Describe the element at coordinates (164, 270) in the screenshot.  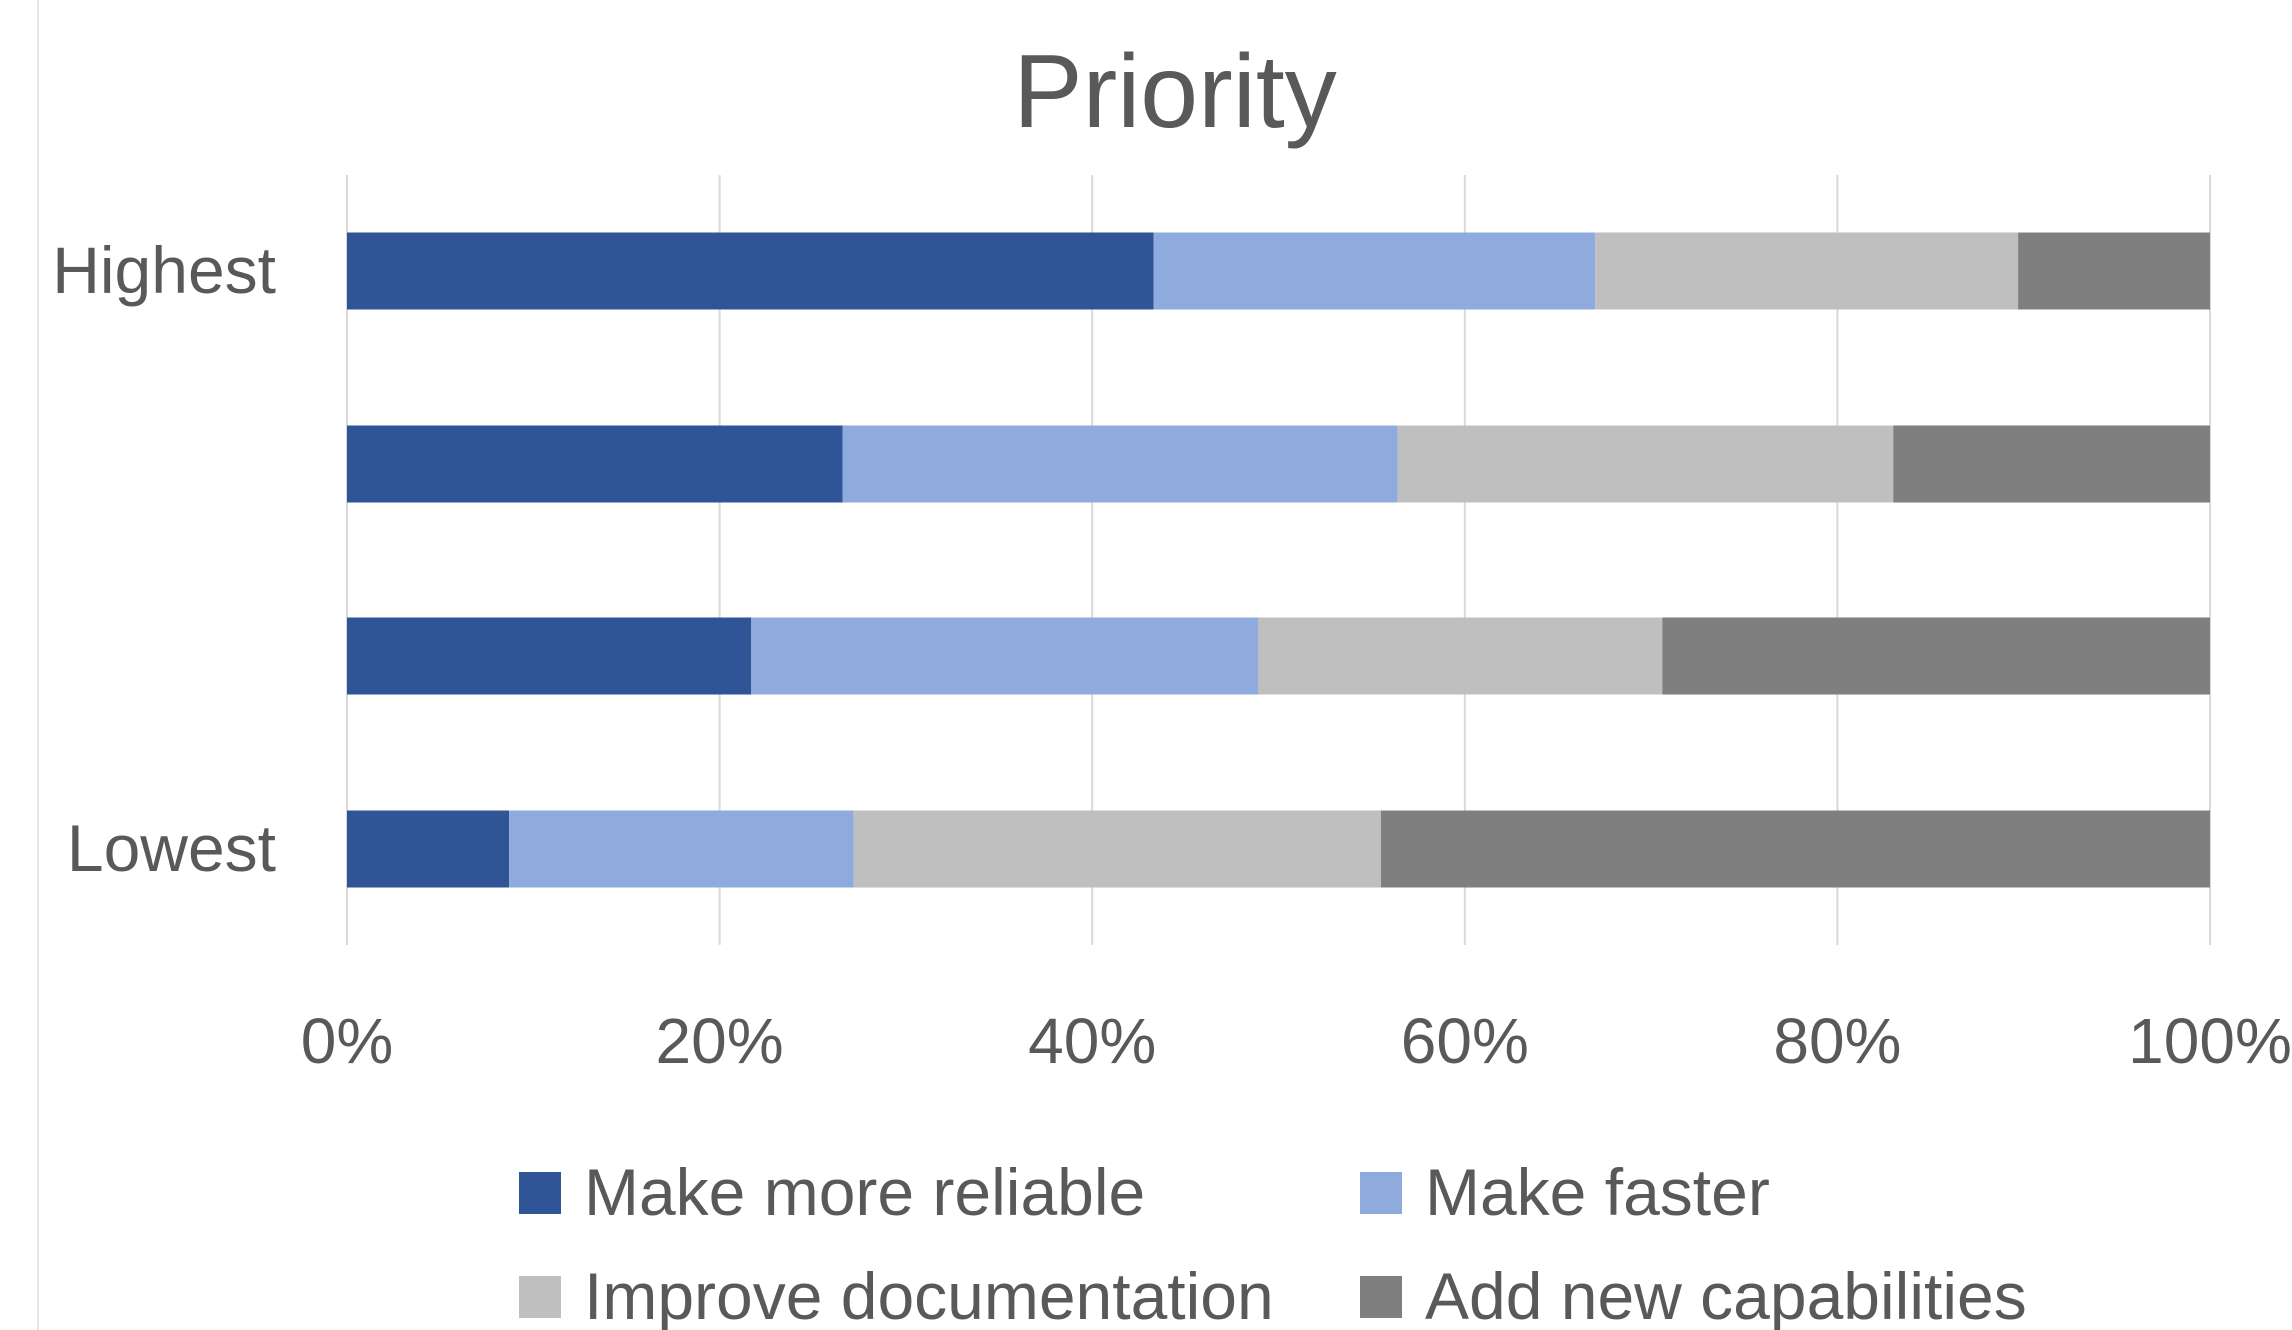
I see `category-label: Highest` at that location.